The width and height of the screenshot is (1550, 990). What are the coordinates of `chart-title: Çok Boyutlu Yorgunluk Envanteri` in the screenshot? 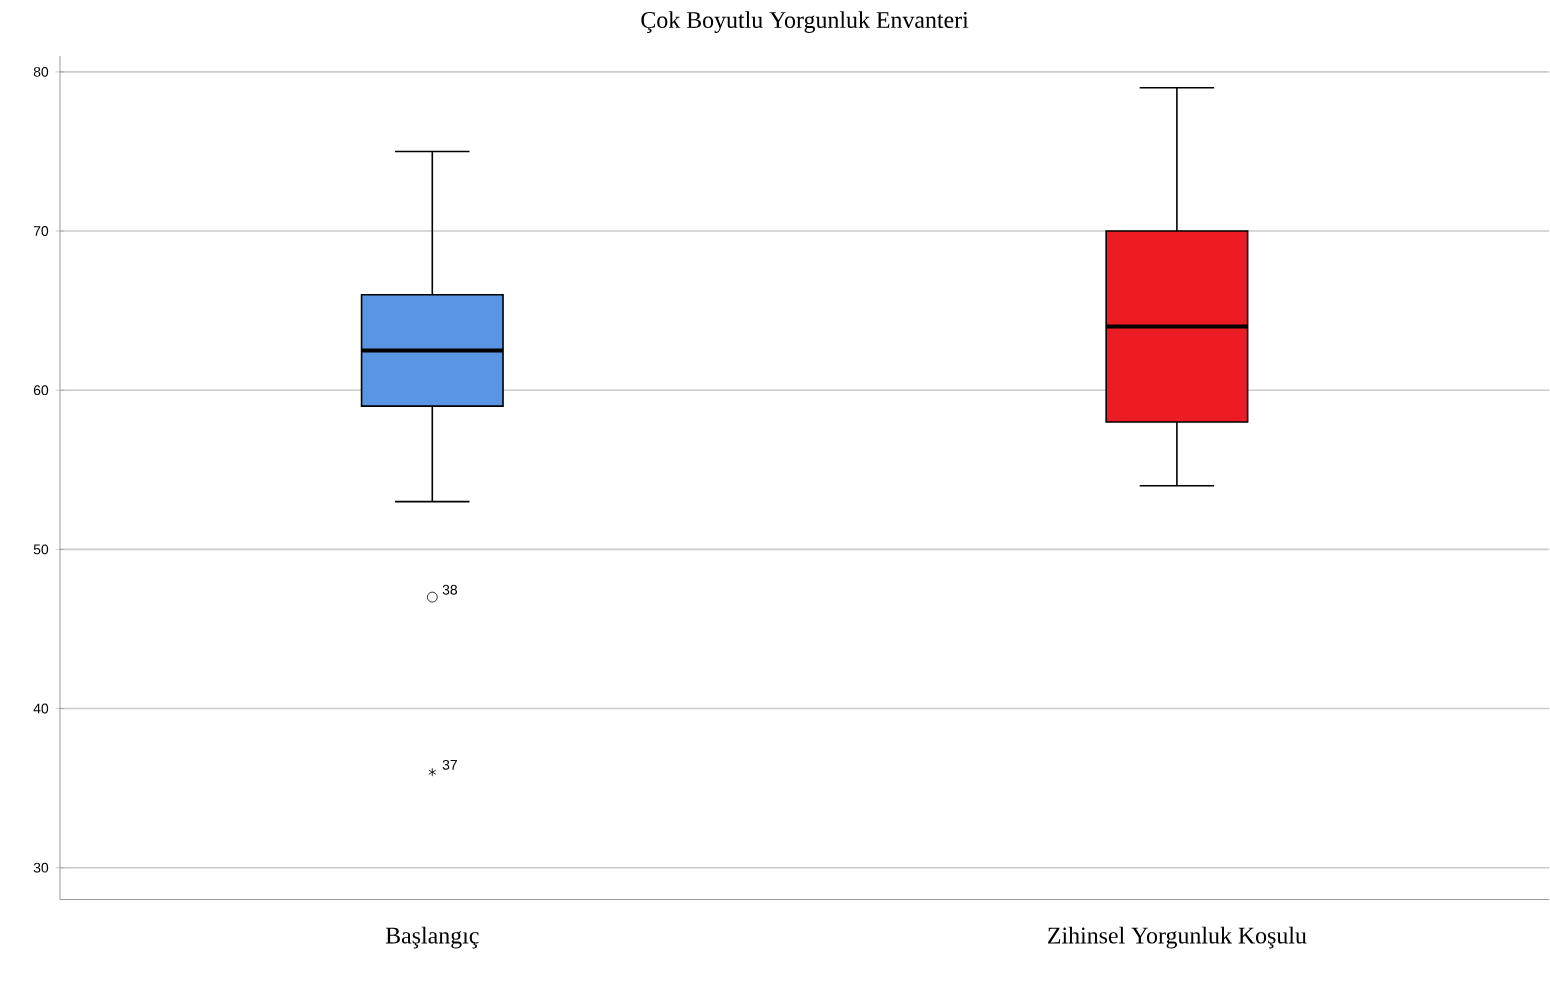 It's located at (805, 22).